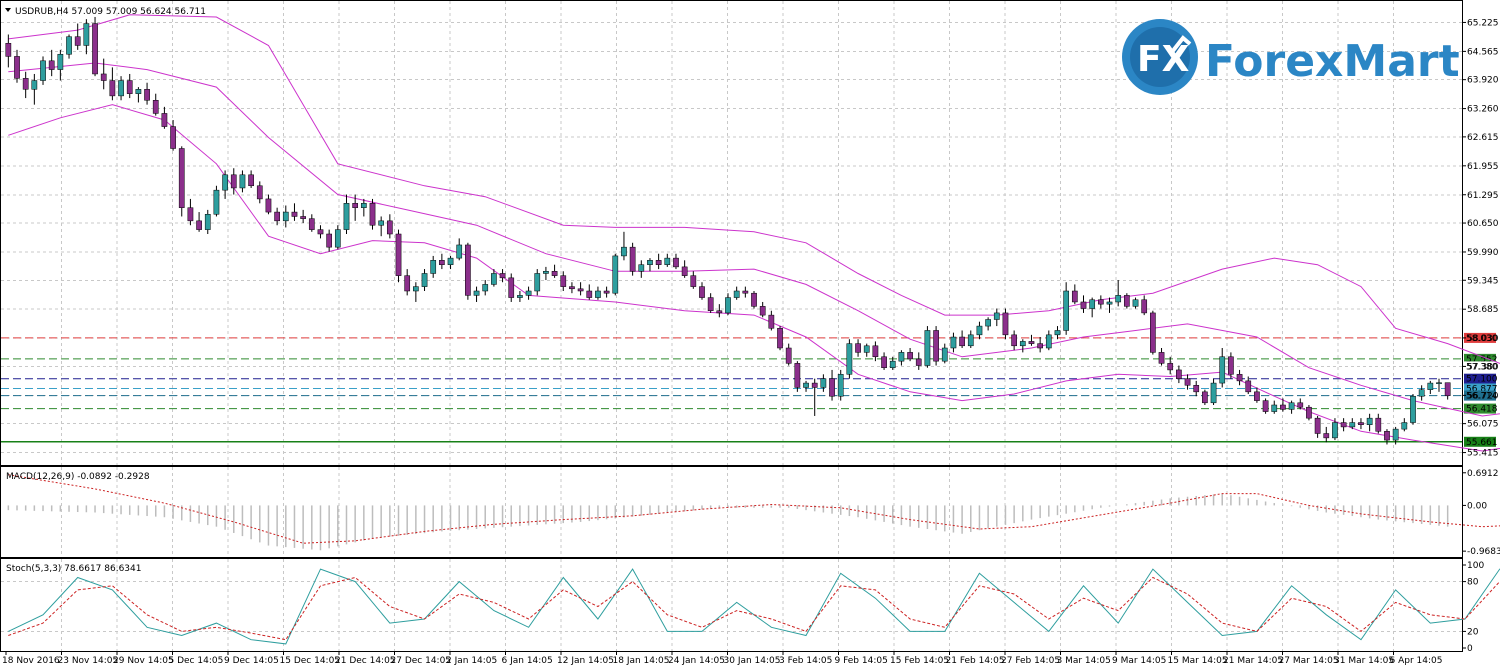 This screenshot has height=669, width=1500. What do you see at coordinates (1483, 81) in the screenshot?
I see `price-tick-label: 63.920` at bounding box center [1483, 81].